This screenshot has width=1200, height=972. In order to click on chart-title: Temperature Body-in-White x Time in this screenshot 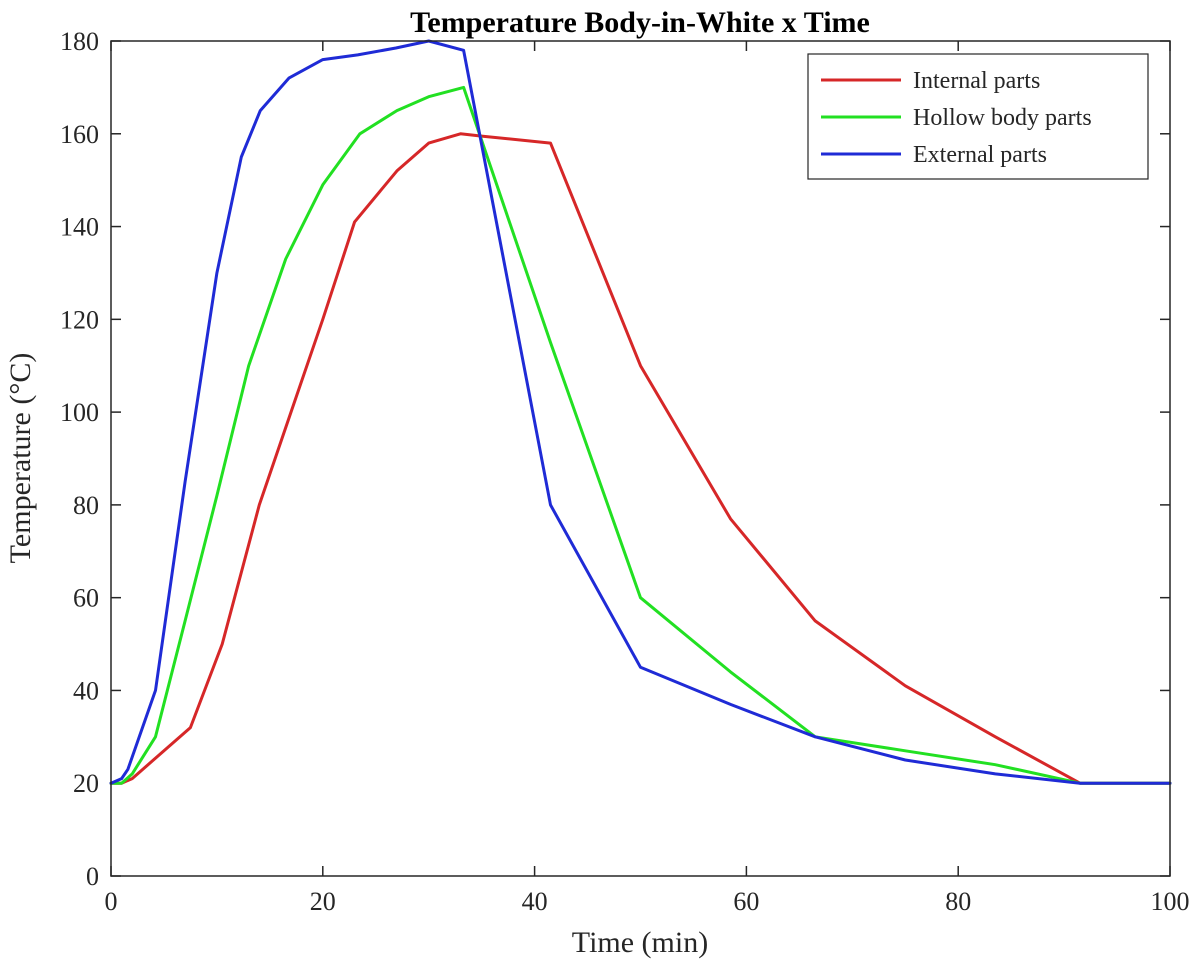, I will do `click(640, 22)`.